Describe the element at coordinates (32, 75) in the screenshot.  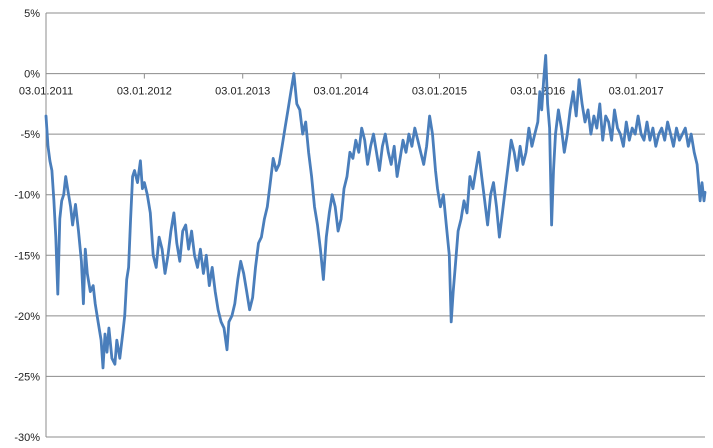
I see `y-tick-label: 0%` at that location.